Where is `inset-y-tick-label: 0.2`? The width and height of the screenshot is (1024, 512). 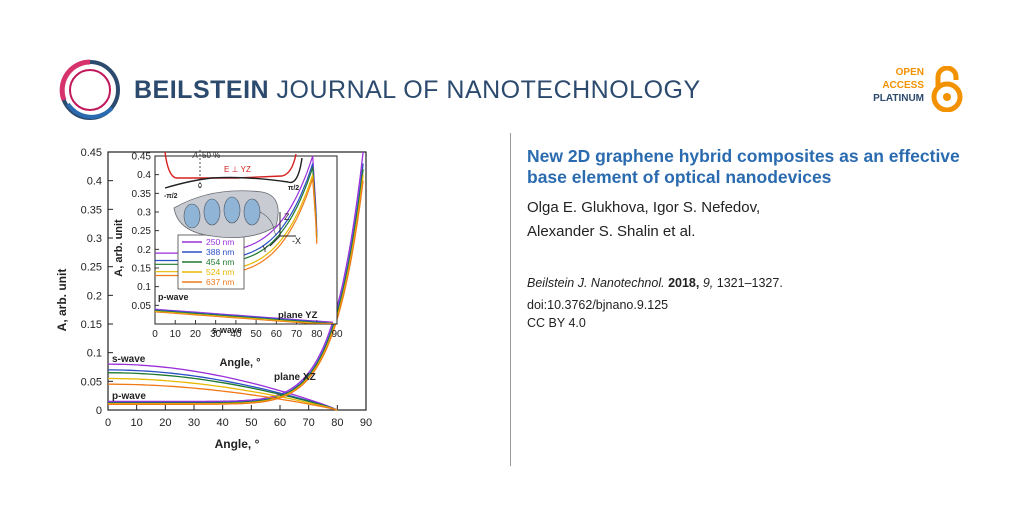 inset-y-tick-label: 0.2 is located at coordinates (144, 250).